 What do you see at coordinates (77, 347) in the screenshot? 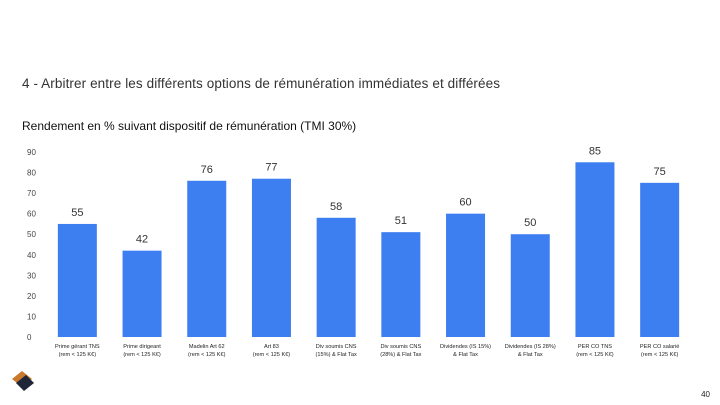
I see `x-tick-label: Prime gérant TNS` at bounding box center [77, 347].